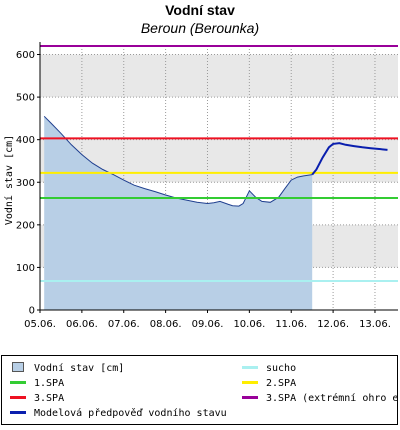 Image resolution: width=400 pixels, height=430 pixels. Describe the element at coordinates (166, 324) in the screenshot. I see `x-tick-label-3: 08.06.` at that location.